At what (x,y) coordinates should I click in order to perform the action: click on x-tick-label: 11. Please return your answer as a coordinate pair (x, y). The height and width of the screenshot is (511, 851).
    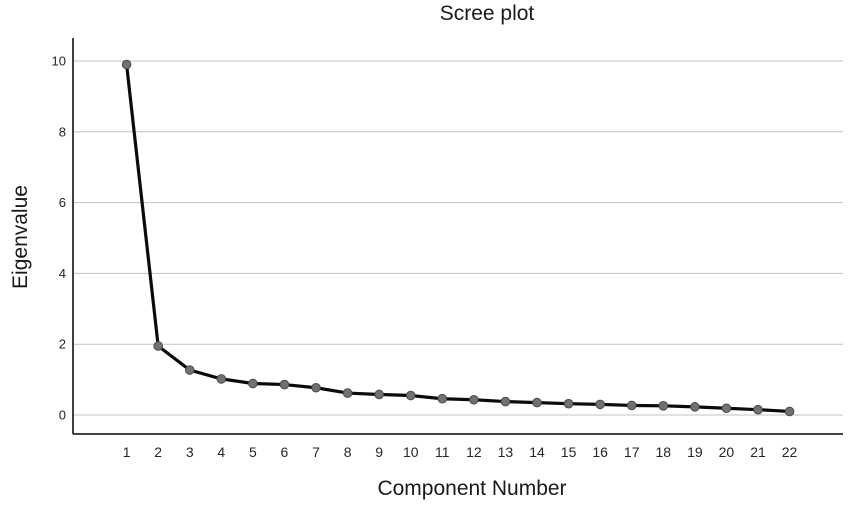
    Looking at the image, I should click on (442, 452).